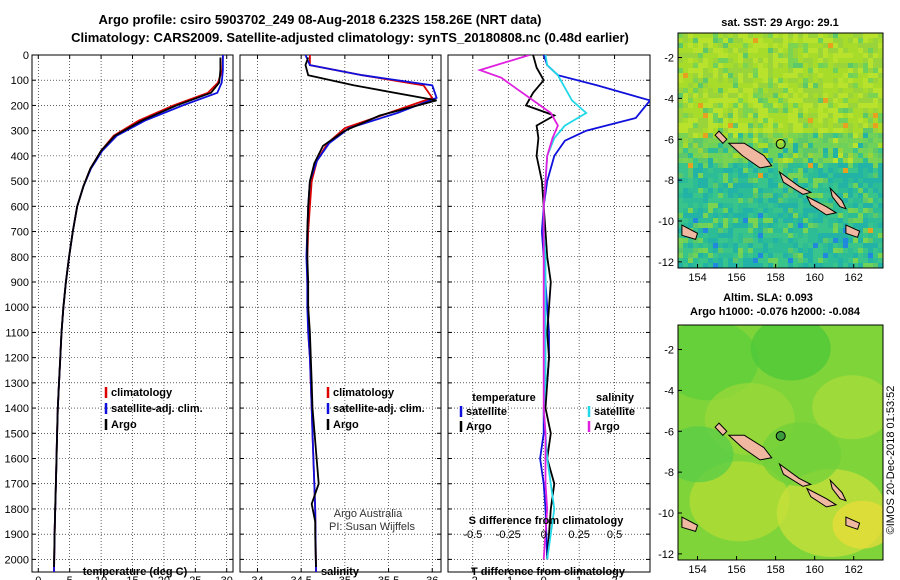  I want to click on island-shape, so click(838, 490).